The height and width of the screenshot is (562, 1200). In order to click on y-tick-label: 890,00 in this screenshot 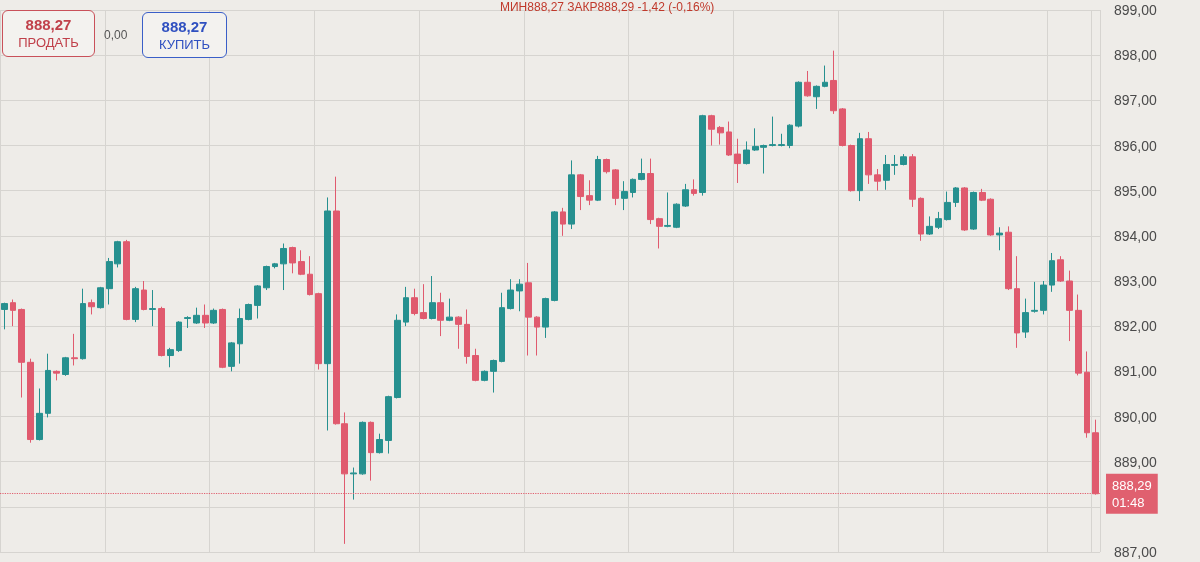, I will do `click(1136, 416)`.